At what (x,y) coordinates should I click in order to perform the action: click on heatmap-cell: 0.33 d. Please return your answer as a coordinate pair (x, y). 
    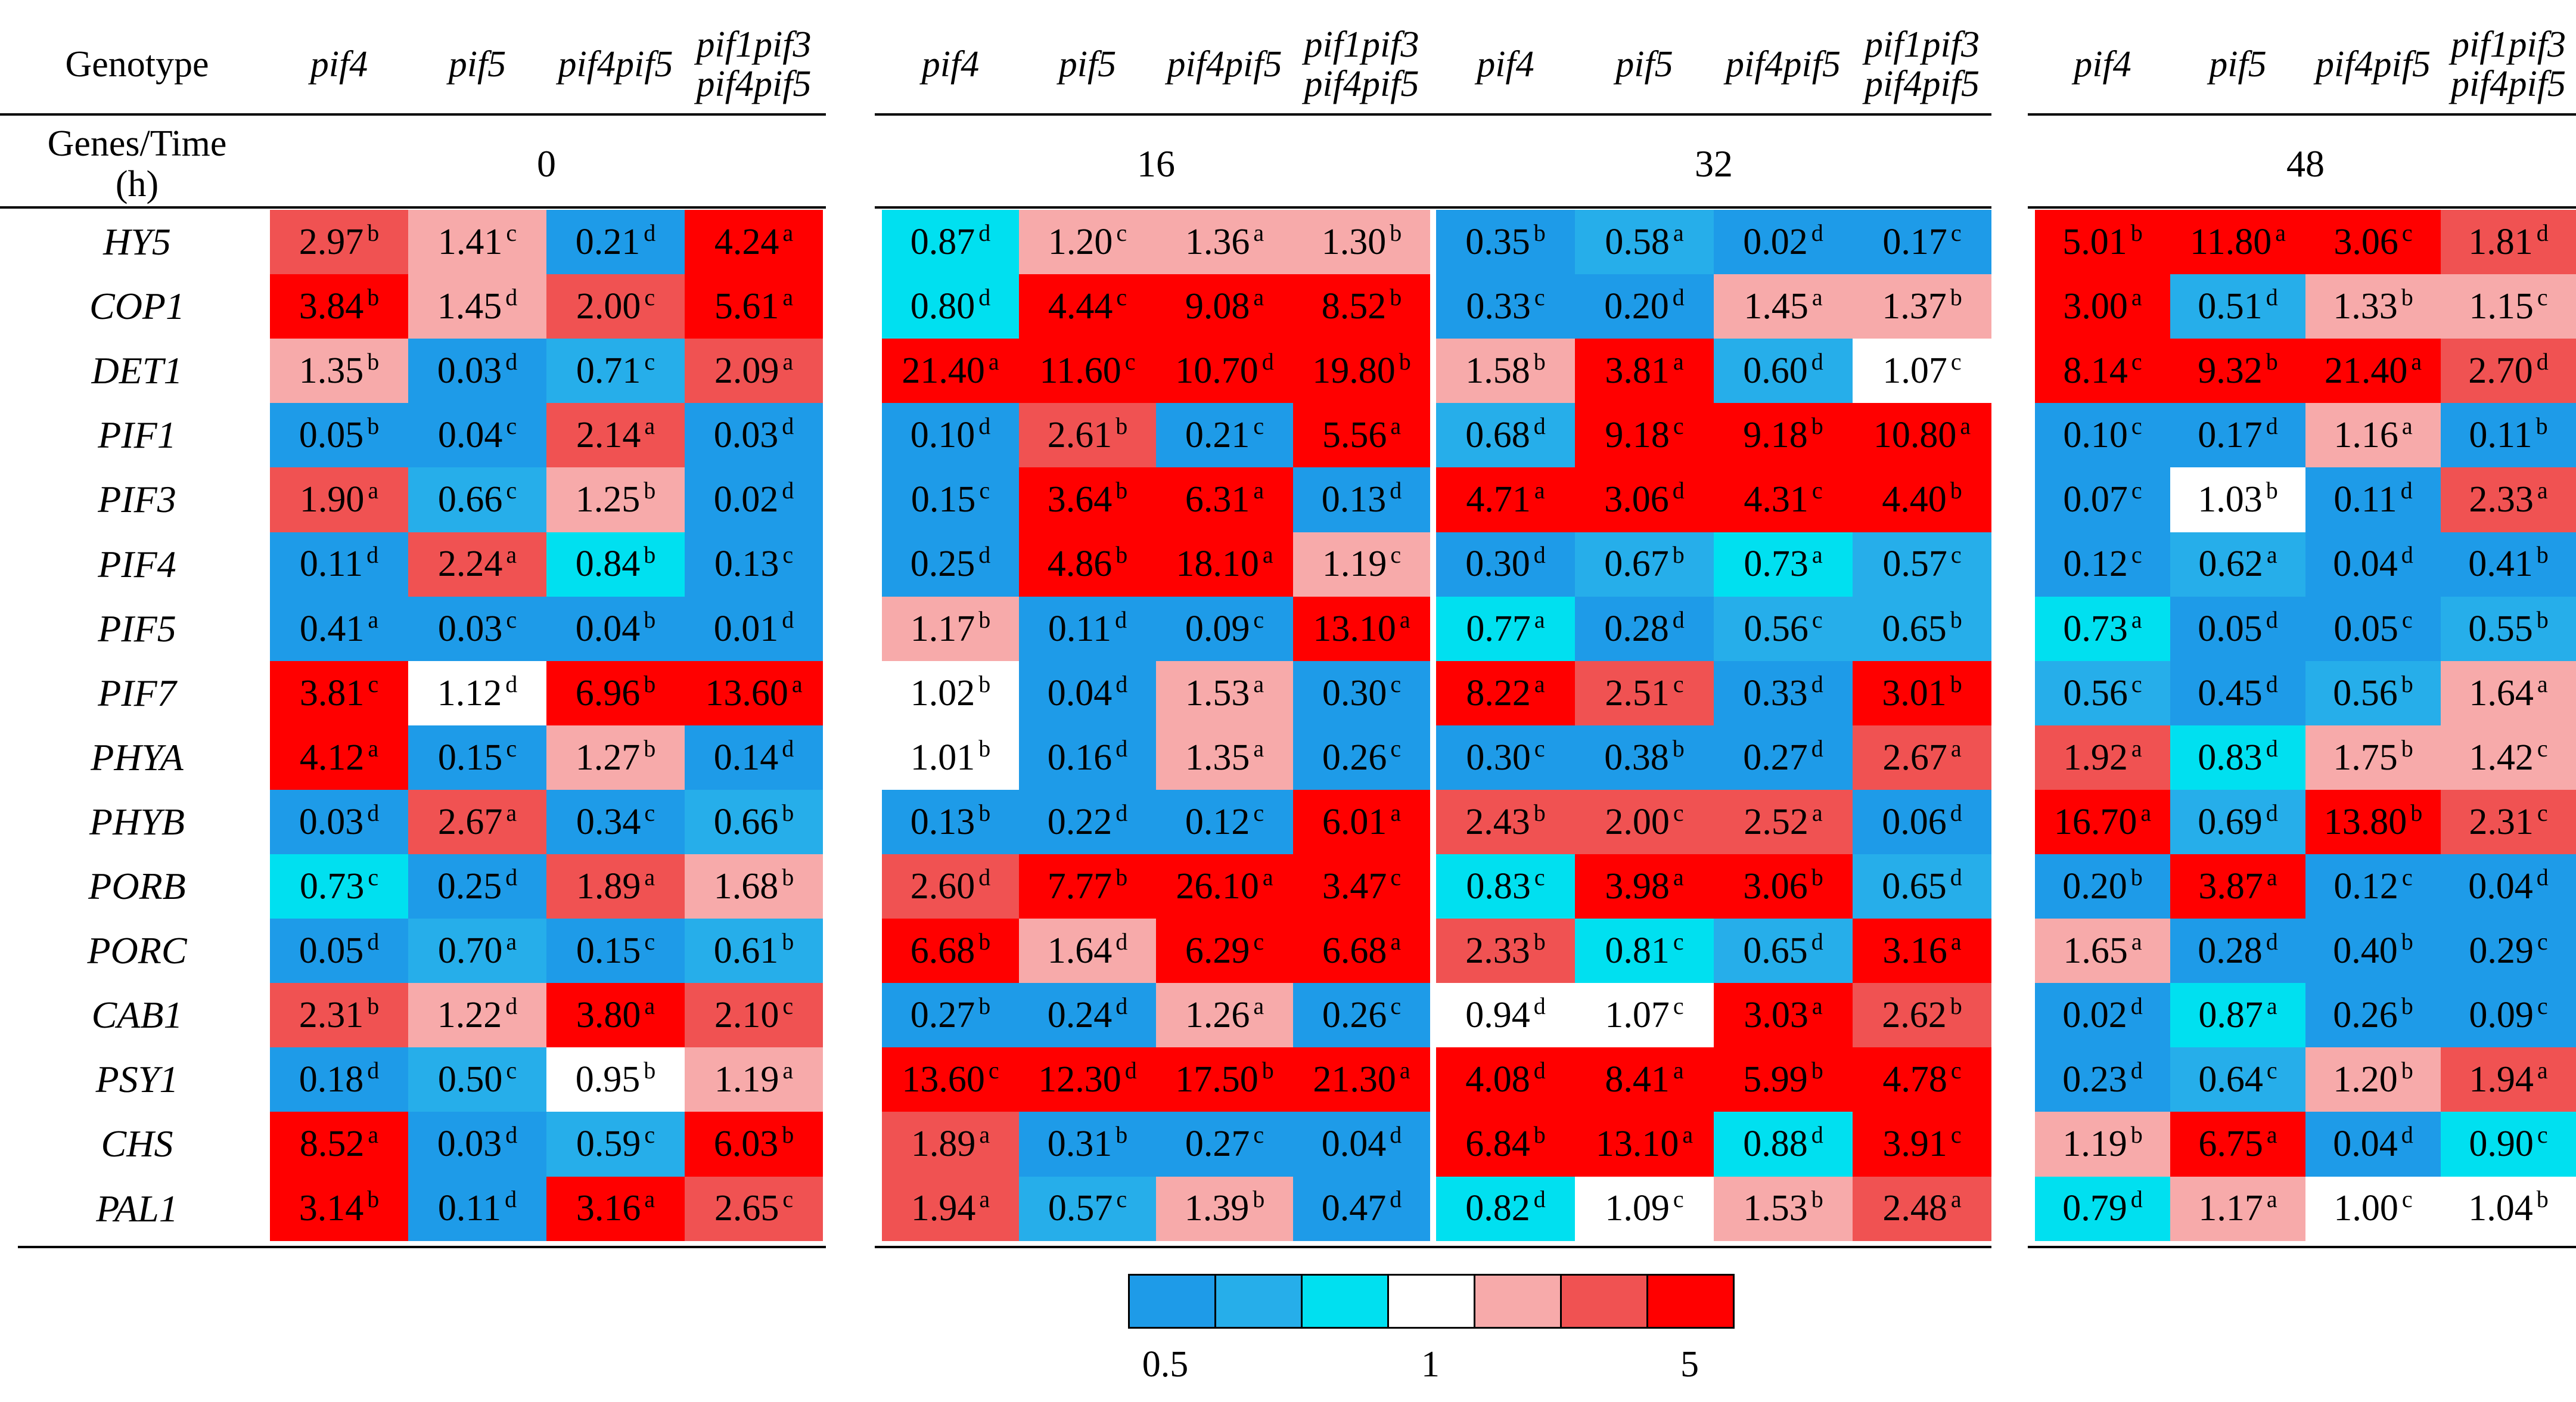
    Looking at the image, I should click on (1783, 693).